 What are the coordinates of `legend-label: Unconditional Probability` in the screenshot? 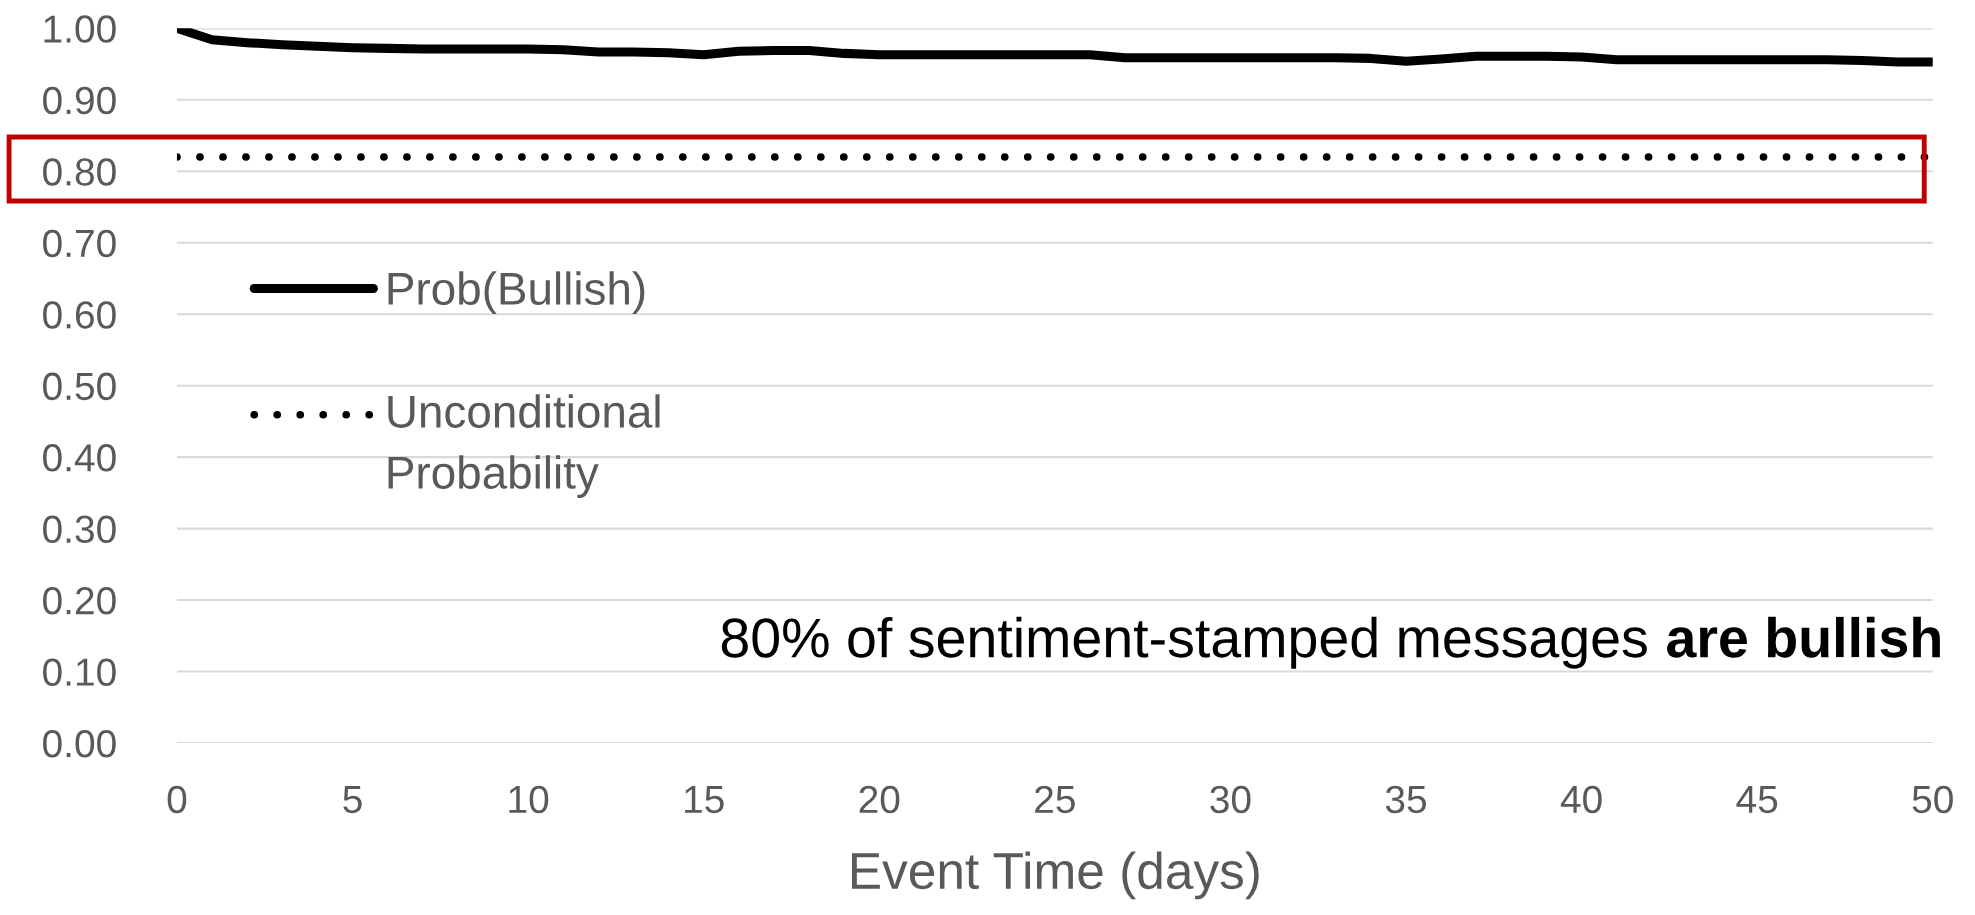 It's located at (524, 446).